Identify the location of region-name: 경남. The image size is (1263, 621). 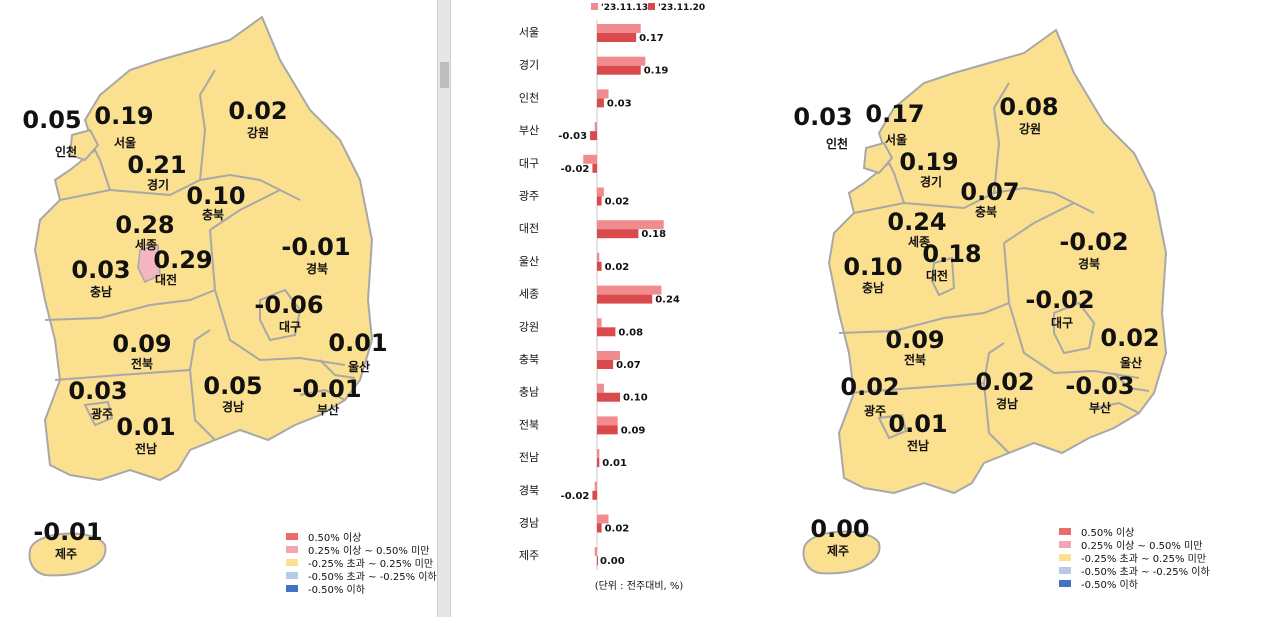
(233, 406).